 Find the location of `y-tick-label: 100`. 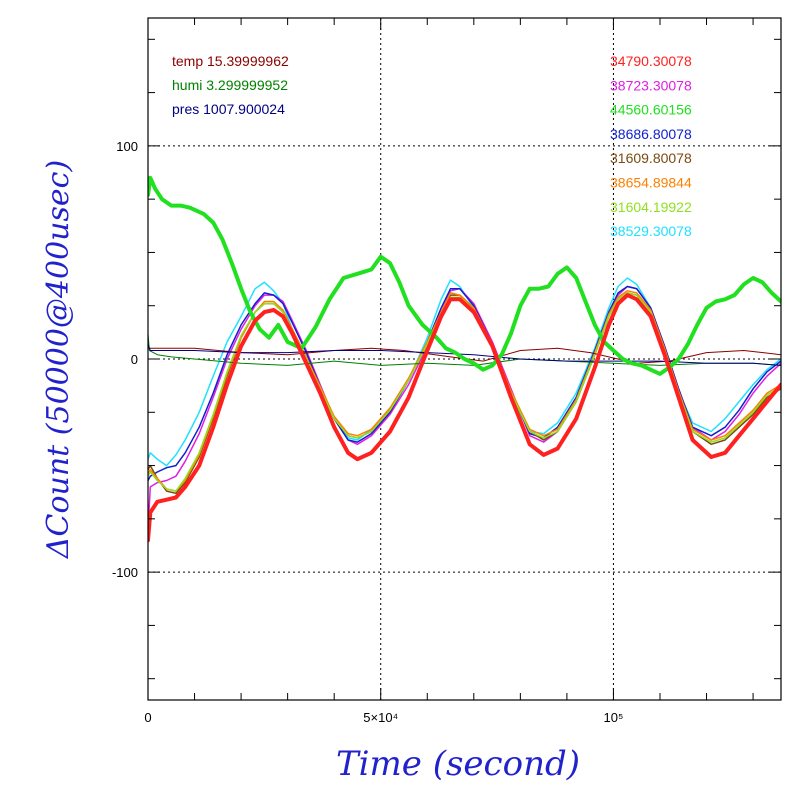

y-tick-label: 100 is located at coordinates (127, 146).